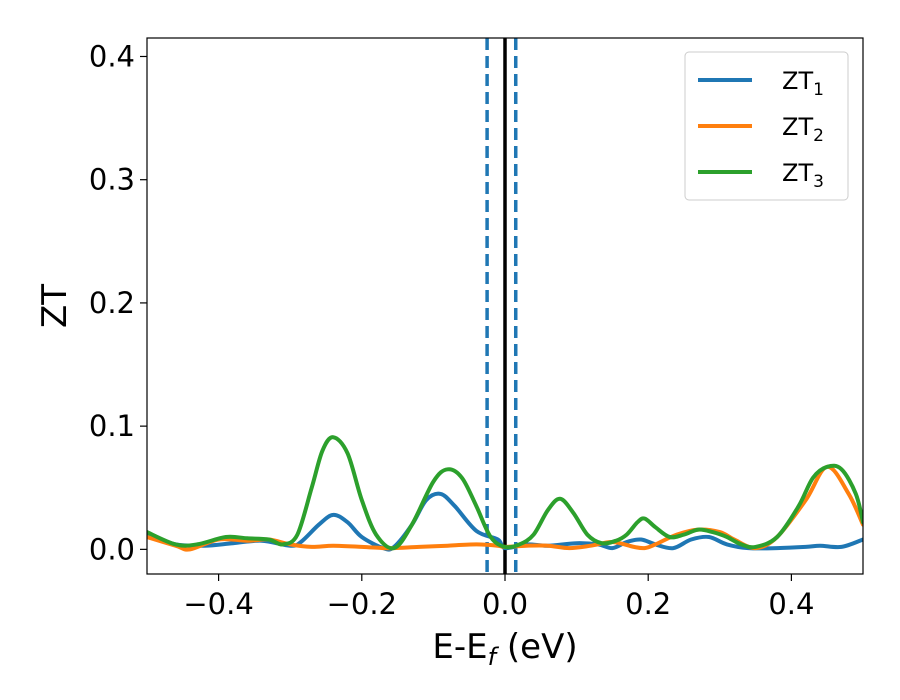 The width and height of the screenshot is (900, 700). I want to click on series-lines, so click(505, 493).